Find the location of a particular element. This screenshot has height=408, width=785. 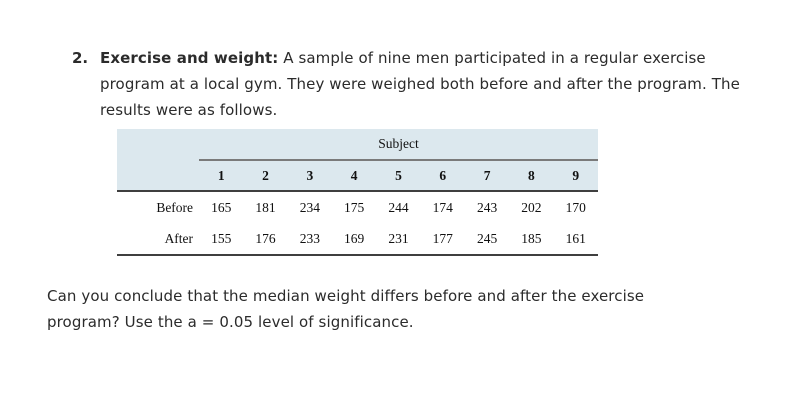

table-cell: 245 is located at coordinates (487, 239).